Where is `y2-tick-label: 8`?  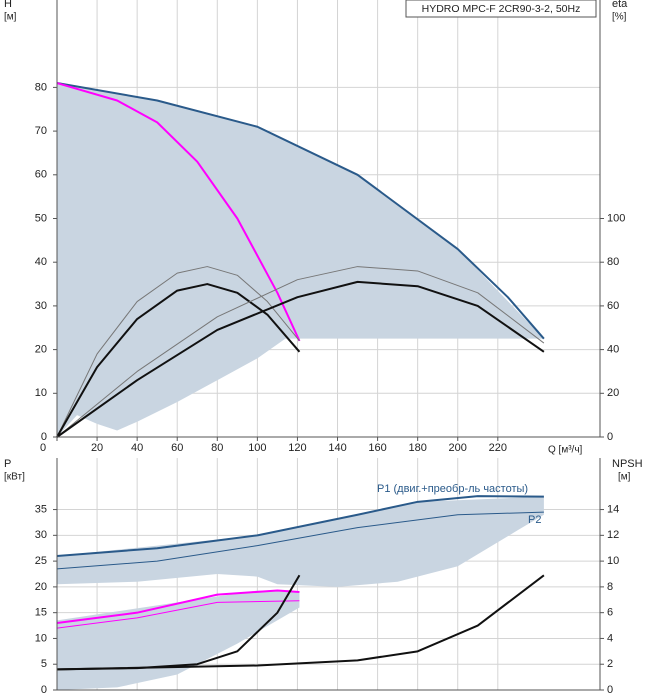 y2-tick-label: 8 is located at coordinates (610, 587).